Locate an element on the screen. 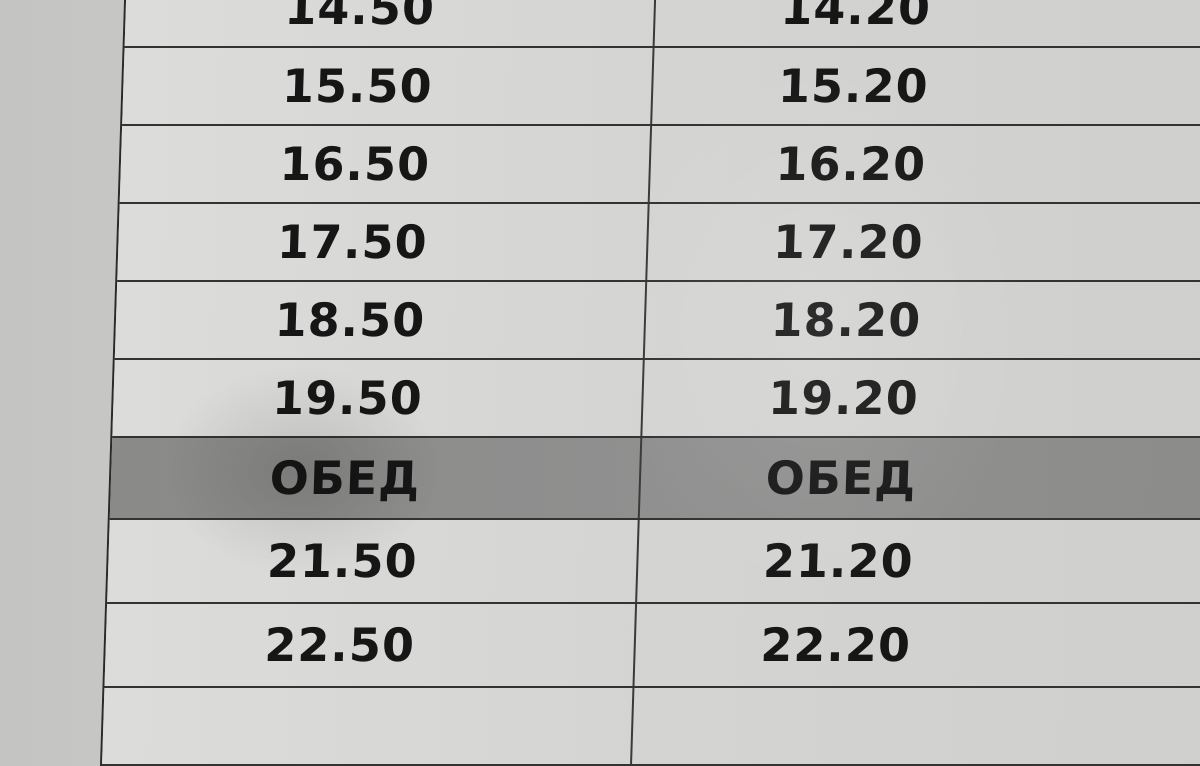 This screenshot has width=1200, height=766. table-row: 22.50 22.20 is located at coordinates (652, 646).